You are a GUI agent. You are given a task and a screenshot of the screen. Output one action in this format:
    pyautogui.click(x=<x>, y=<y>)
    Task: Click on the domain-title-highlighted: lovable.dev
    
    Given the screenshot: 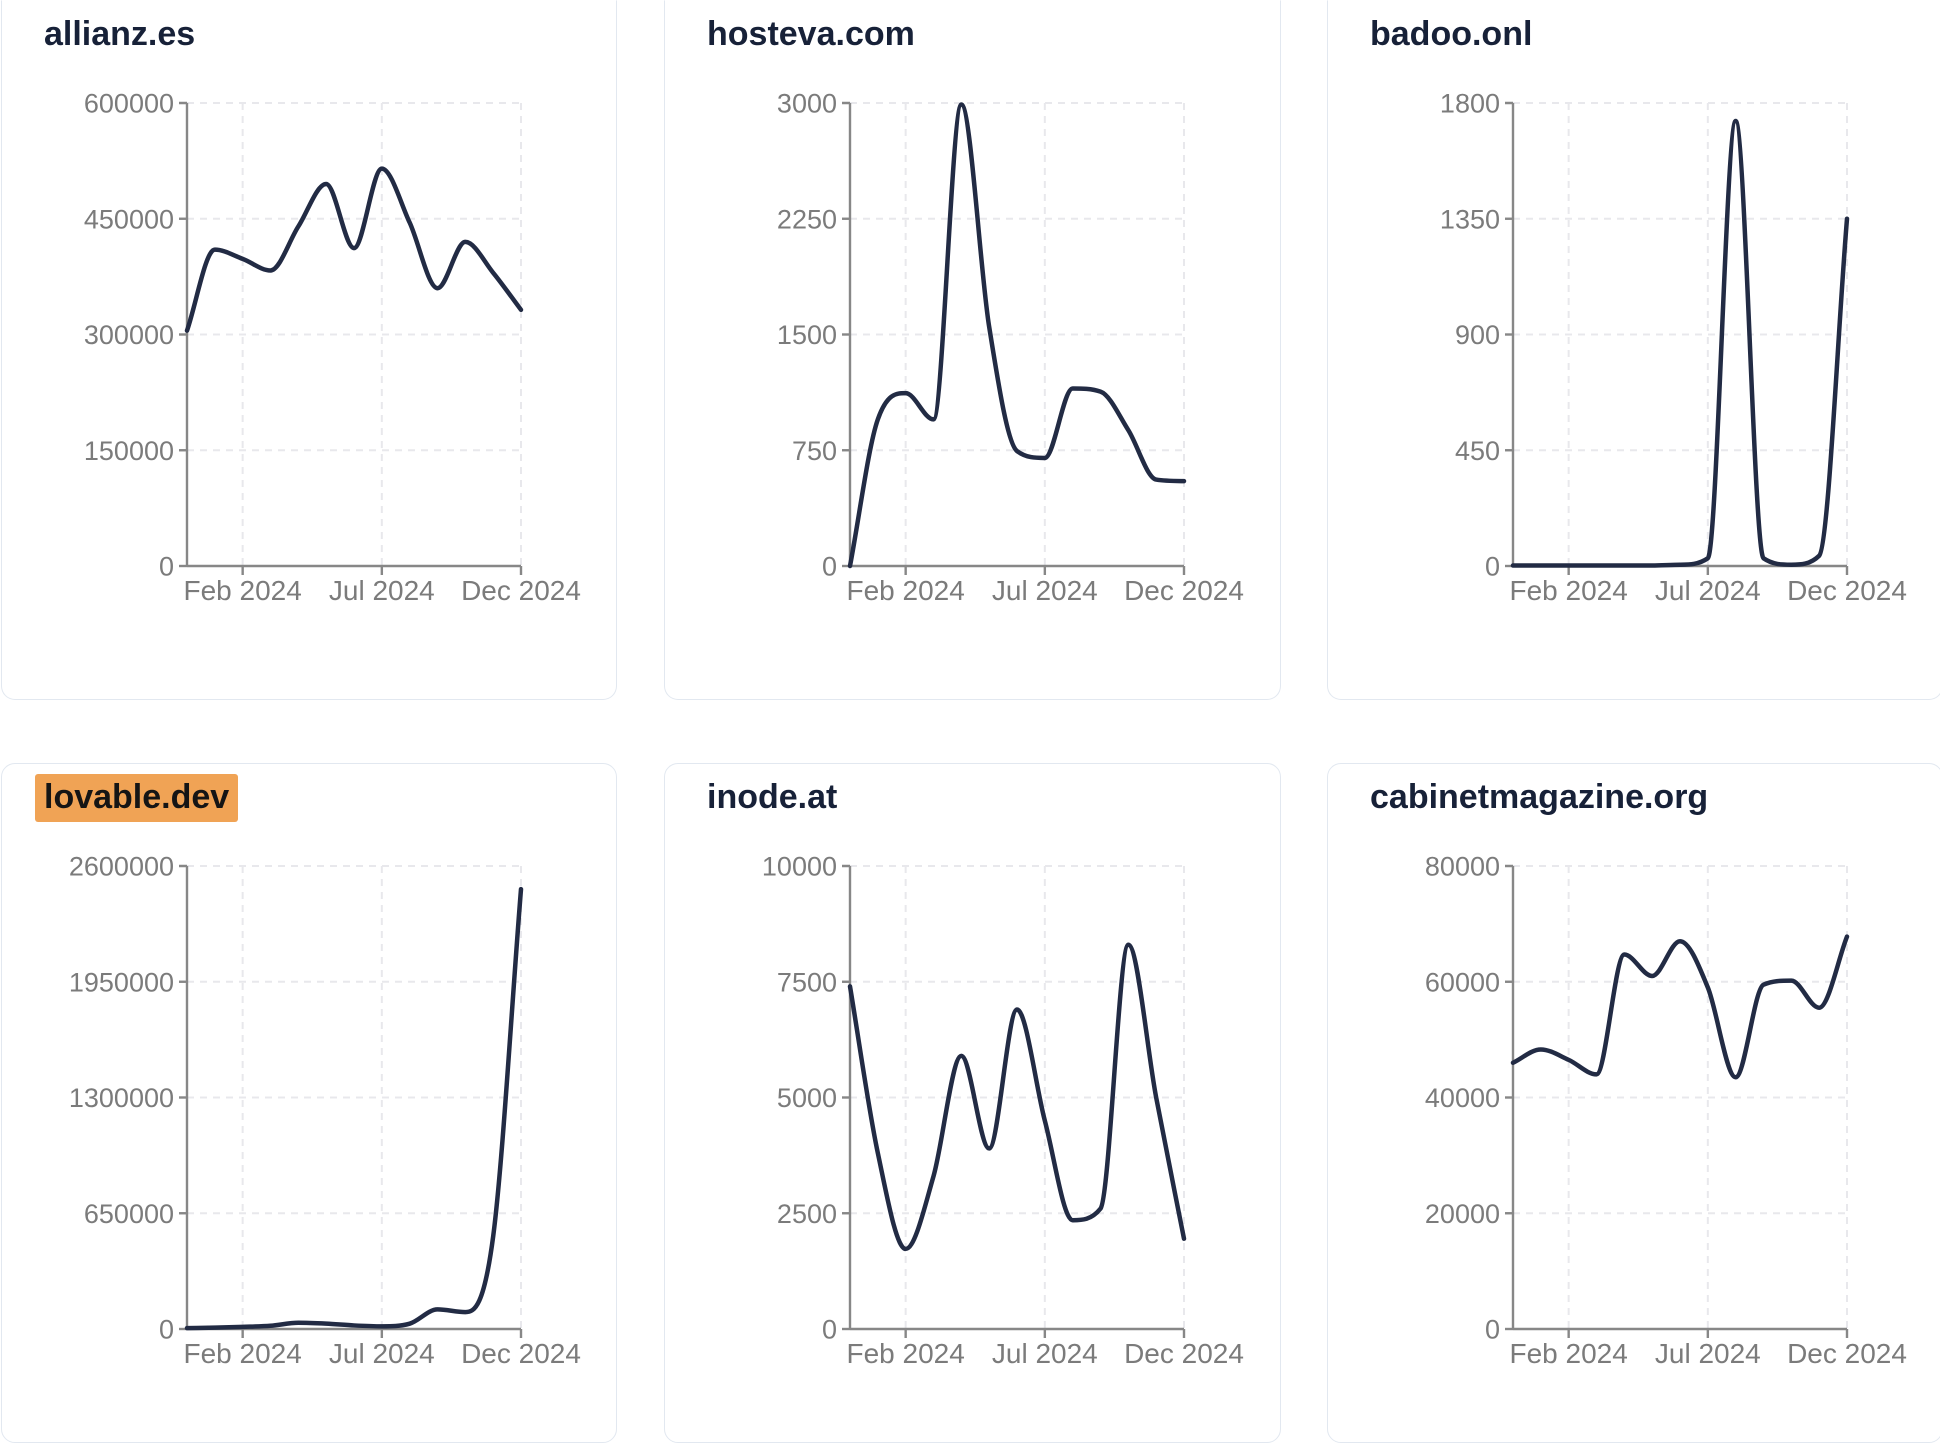 What is the action you would take?
    pyautogui.click(x=325, y=798)
    